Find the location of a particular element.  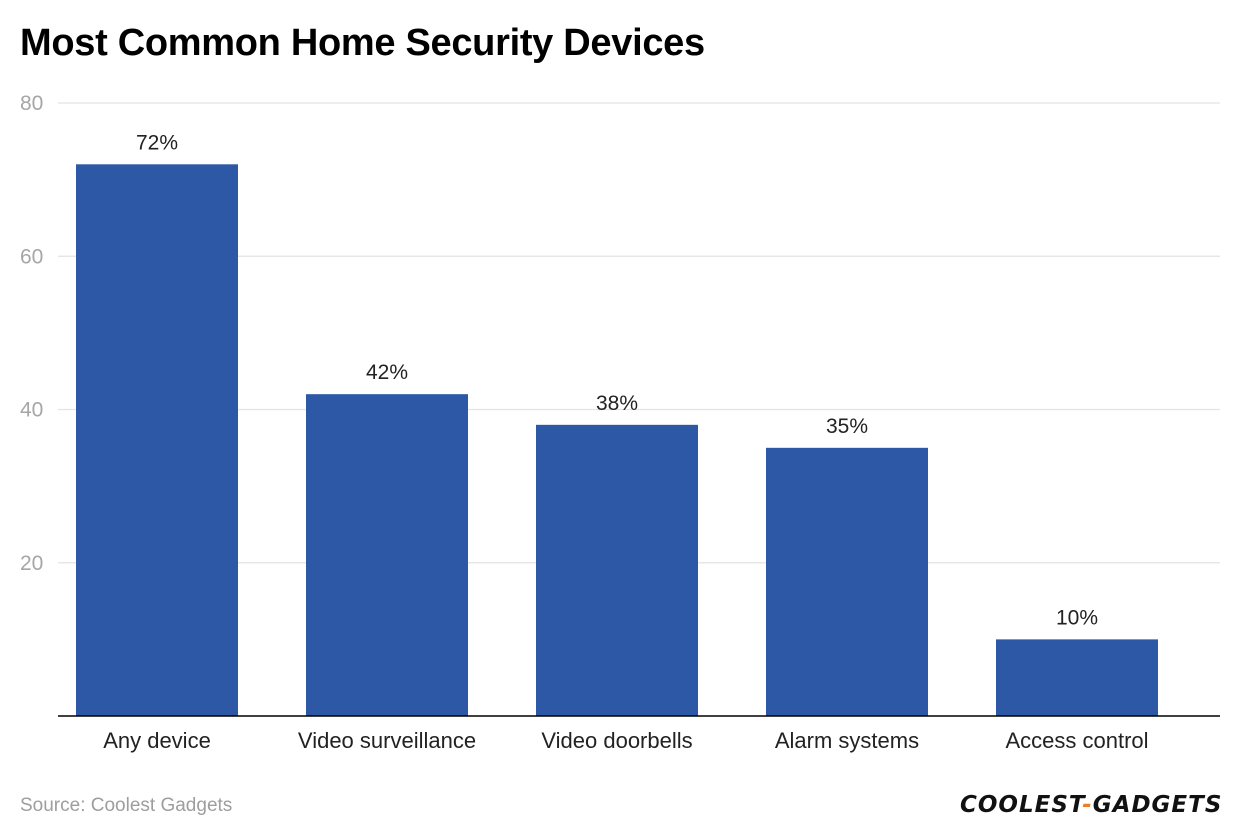

source-note: Source: Coolest Gadgets is located at coordinates (126, 805).